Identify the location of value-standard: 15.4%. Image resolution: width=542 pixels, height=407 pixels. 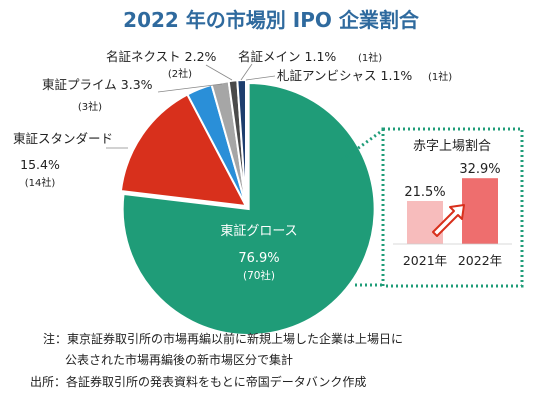
(40, 164).